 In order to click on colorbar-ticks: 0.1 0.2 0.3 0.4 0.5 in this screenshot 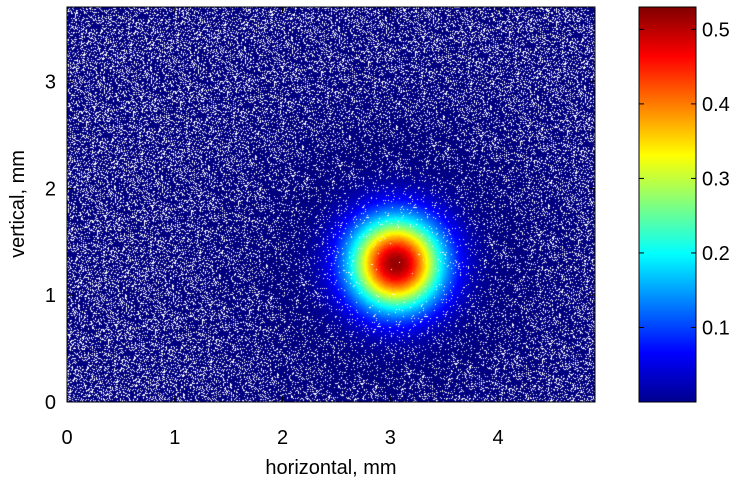, I will do `click(684, 179)`.